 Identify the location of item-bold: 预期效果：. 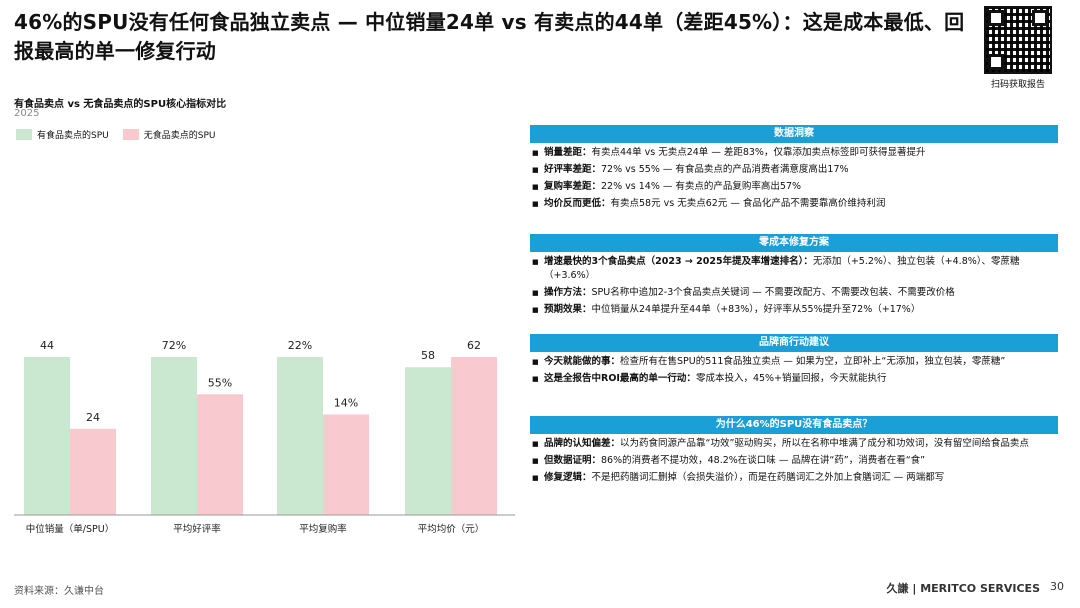
(568, 309).